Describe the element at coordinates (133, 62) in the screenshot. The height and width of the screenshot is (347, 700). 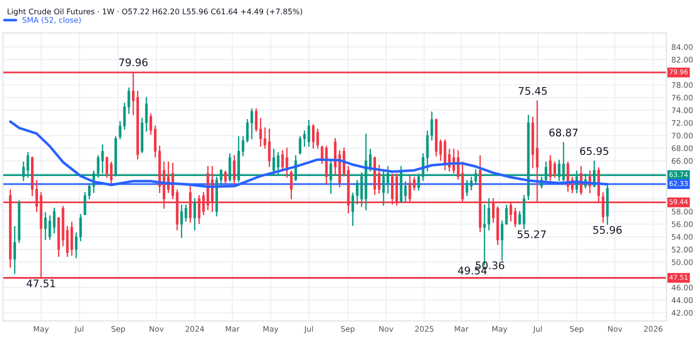
I see `annotation: 79.96` at that location.